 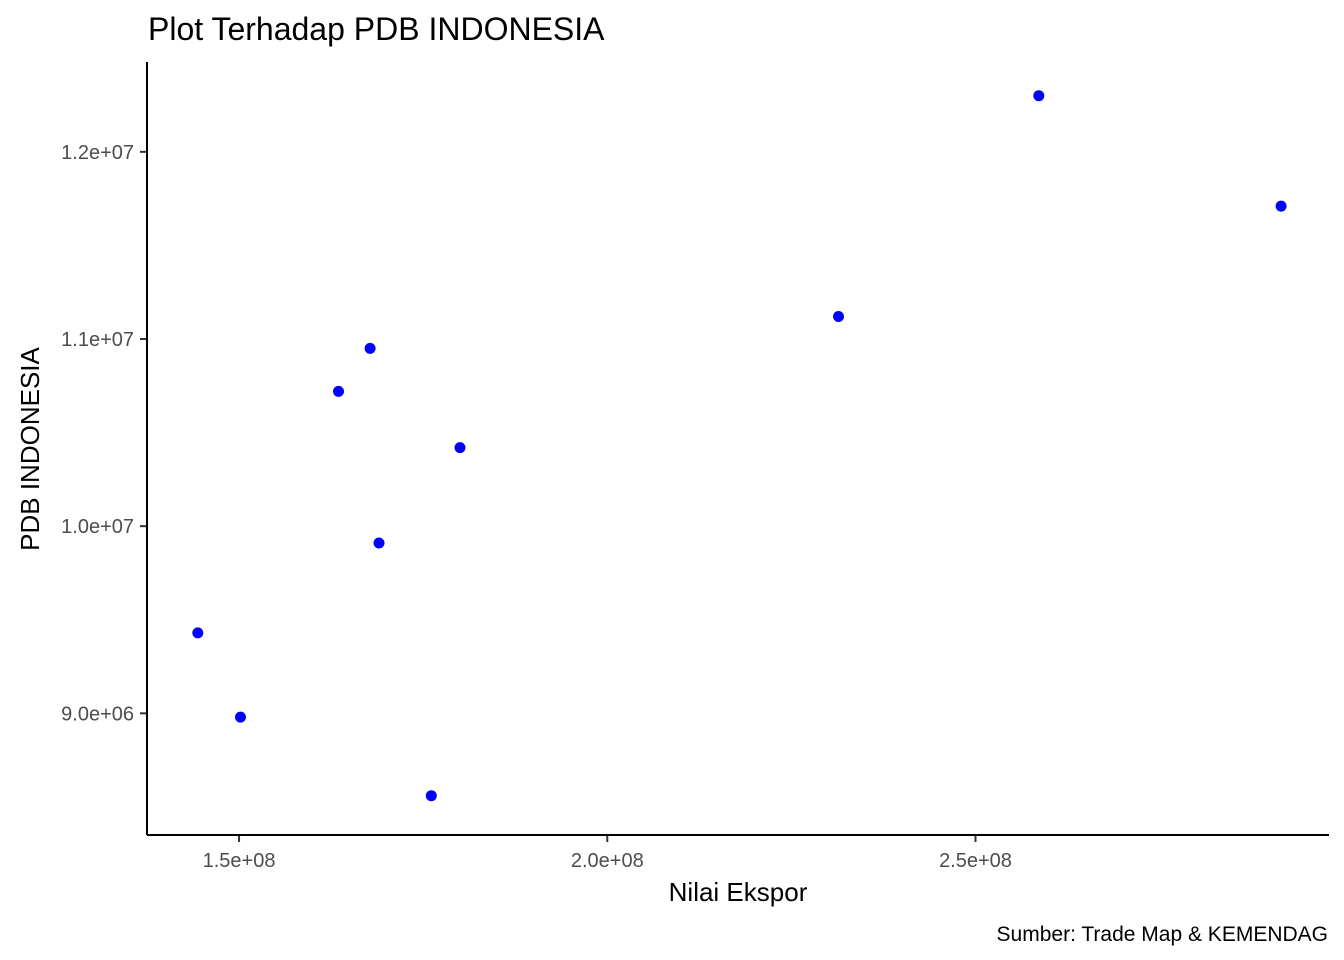 I want to click on chart-title: Plot Terhadap PDB INDONESIA, so click(x=376, y=29).